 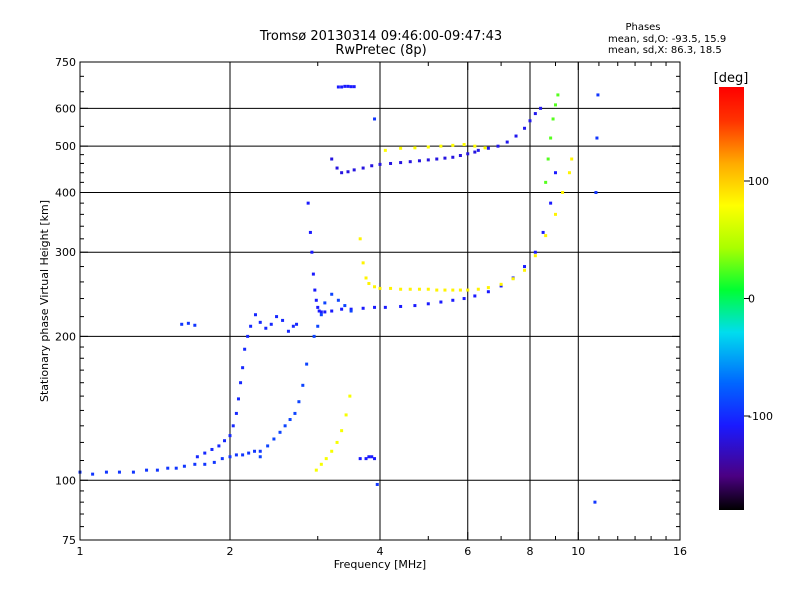 I want to click on x-axis-label: Frequency [MHz], so click(x=380, y=564).